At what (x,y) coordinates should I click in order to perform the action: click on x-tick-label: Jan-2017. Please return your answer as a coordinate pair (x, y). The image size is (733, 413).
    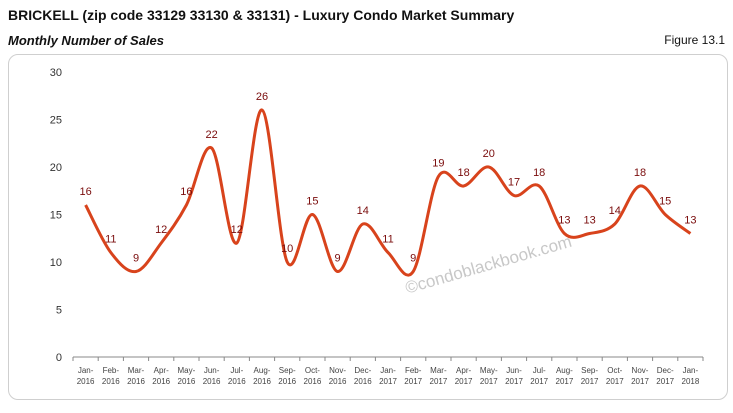
    Looking at the image, I should click on (388, 376).